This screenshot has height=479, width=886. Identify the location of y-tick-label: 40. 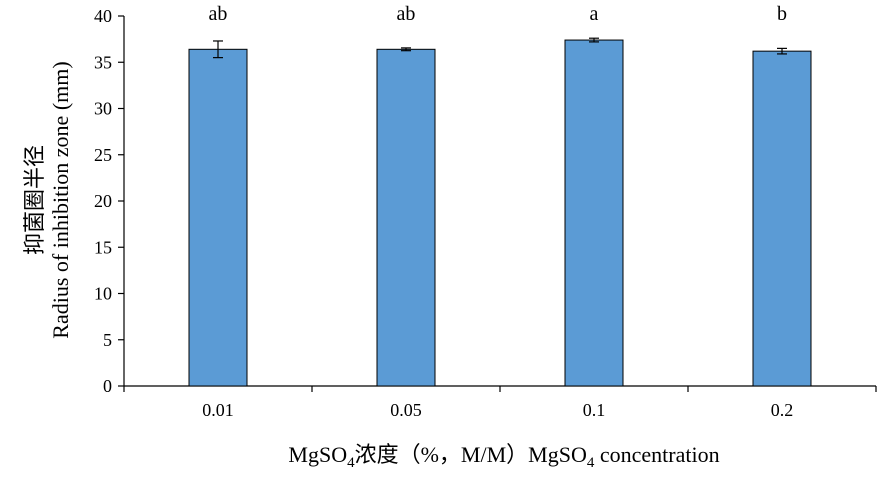
(103, 16).